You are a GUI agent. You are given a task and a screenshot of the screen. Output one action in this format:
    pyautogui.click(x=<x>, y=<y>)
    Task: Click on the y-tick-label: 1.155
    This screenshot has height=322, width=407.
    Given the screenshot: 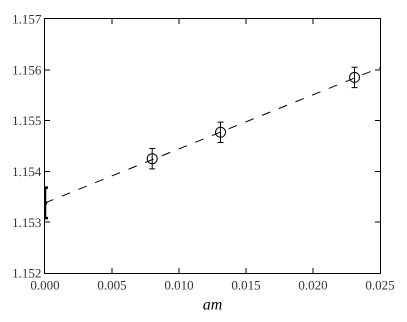 What is the action you would take?
    pyautogui.click(x=27, y=120)
    